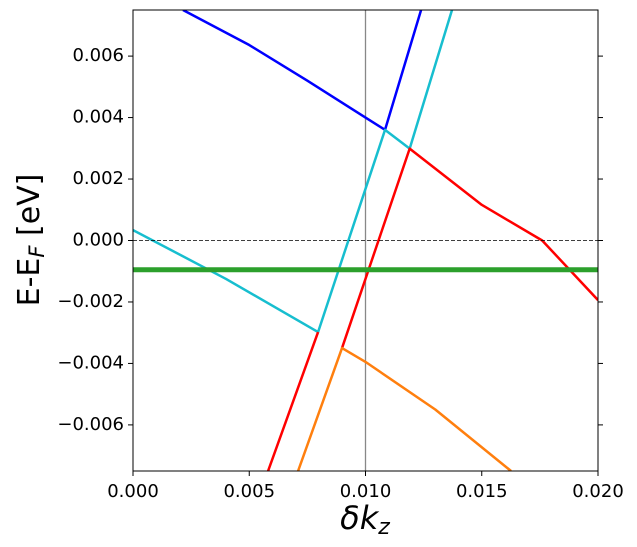  I want to click on y-tick-label: 0.002, so click(98, 178).